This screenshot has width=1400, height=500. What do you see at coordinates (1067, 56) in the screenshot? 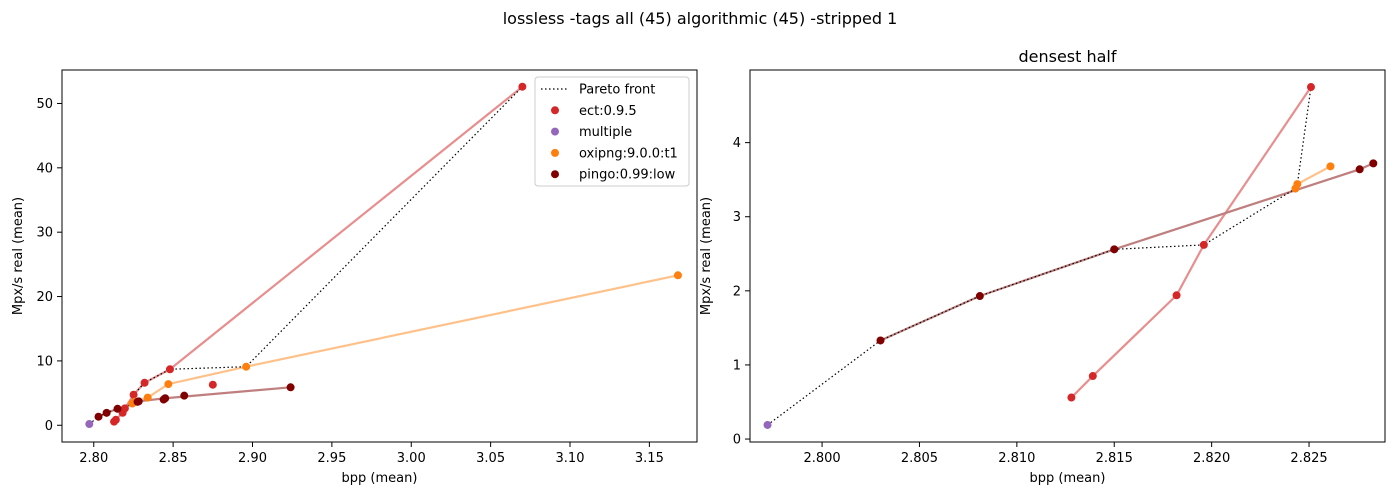
I see `plot-title: densest half` at bounding box center [1067, 56].